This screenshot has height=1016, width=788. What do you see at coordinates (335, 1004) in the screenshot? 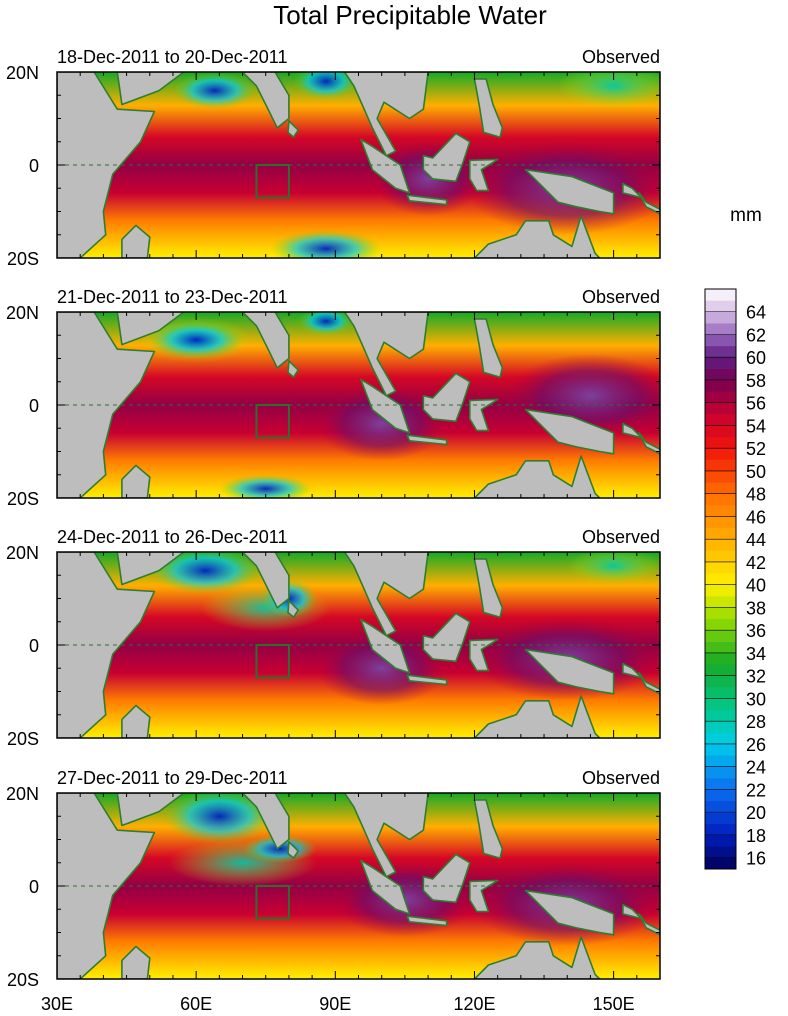
I see `x-tick-label: 90E` at bounding box center [335, 1004].